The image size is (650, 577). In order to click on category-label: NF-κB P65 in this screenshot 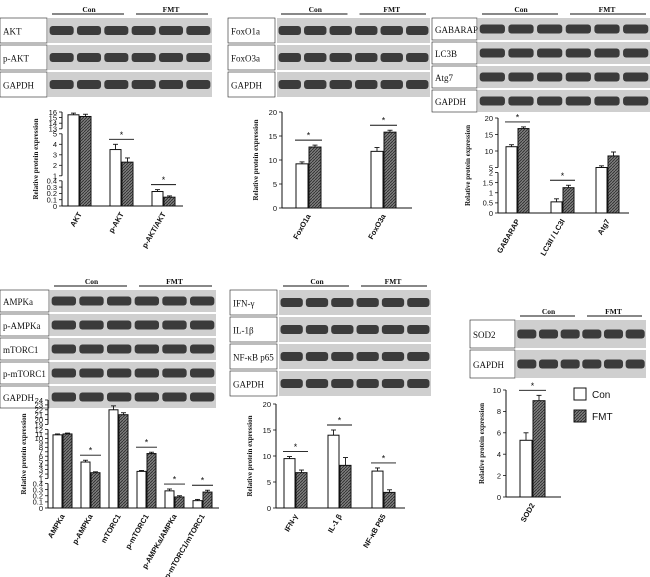, I will do `click(374, 531)`.